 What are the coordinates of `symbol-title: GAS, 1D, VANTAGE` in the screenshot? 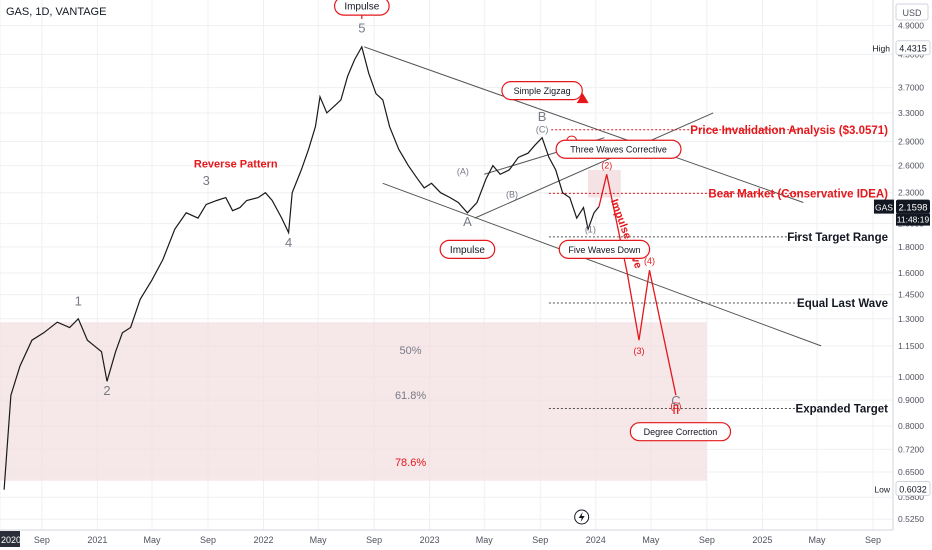 It's located at (56, 12).